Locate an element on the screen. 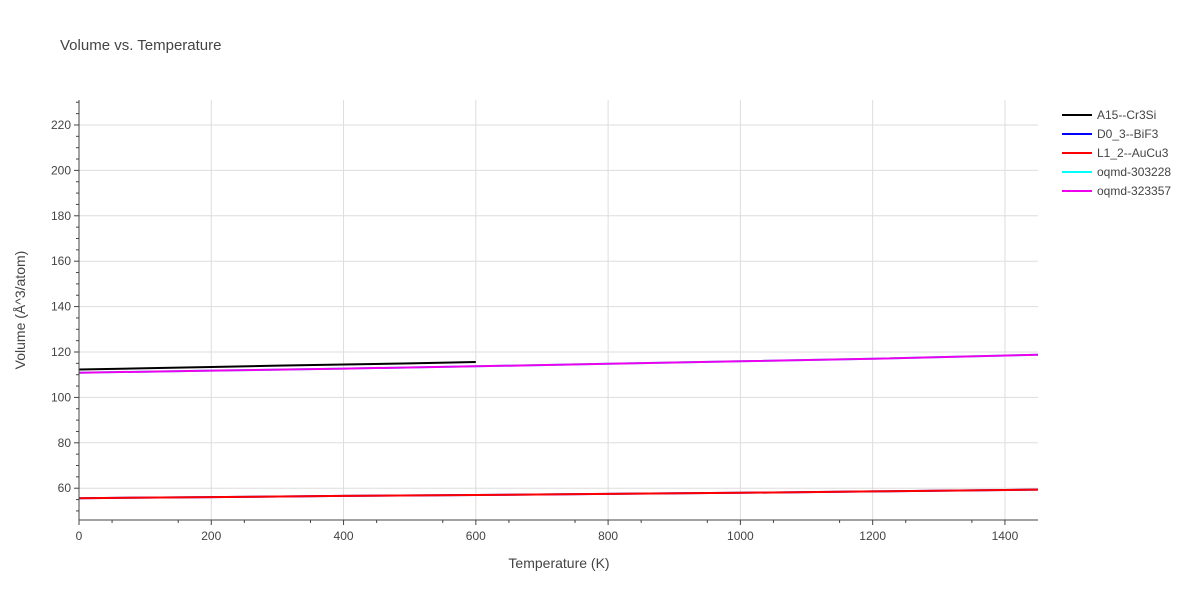 This screenshot has height=600, width=1200. y-tick-label: 160 is located at coordinates (61, 261).